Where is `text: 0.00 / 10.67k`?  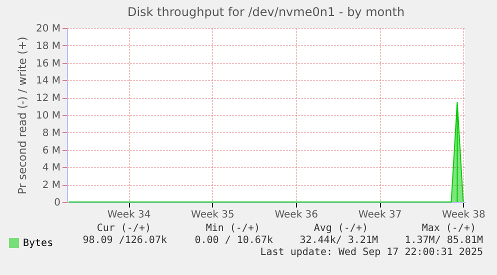
text: 0.00 / 10.67k is located at coordinates (233, 240).